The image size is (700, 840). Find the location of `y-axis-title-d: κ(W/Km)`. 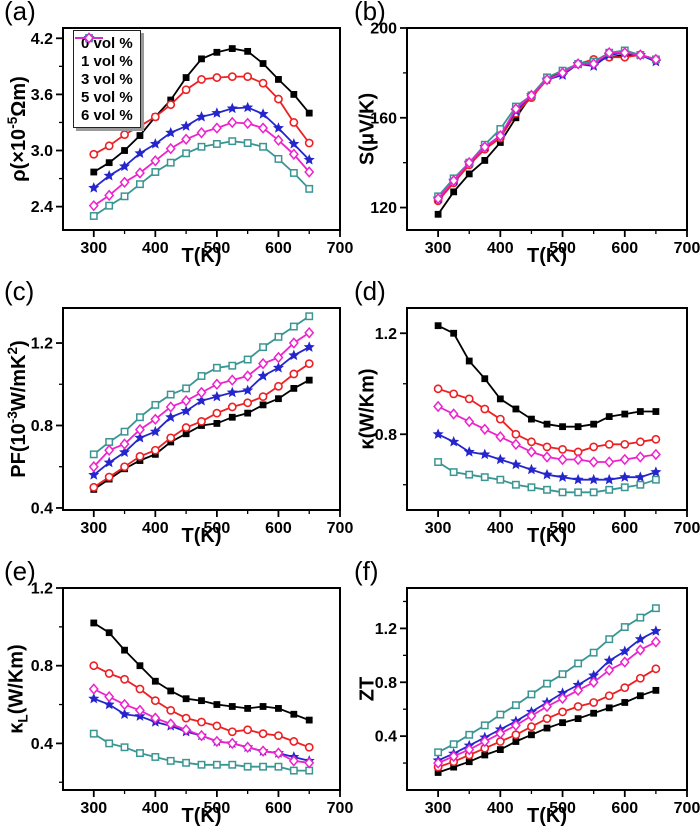

y-axis-title-d: κ(W/Km) is located at coordinates (367, 409).